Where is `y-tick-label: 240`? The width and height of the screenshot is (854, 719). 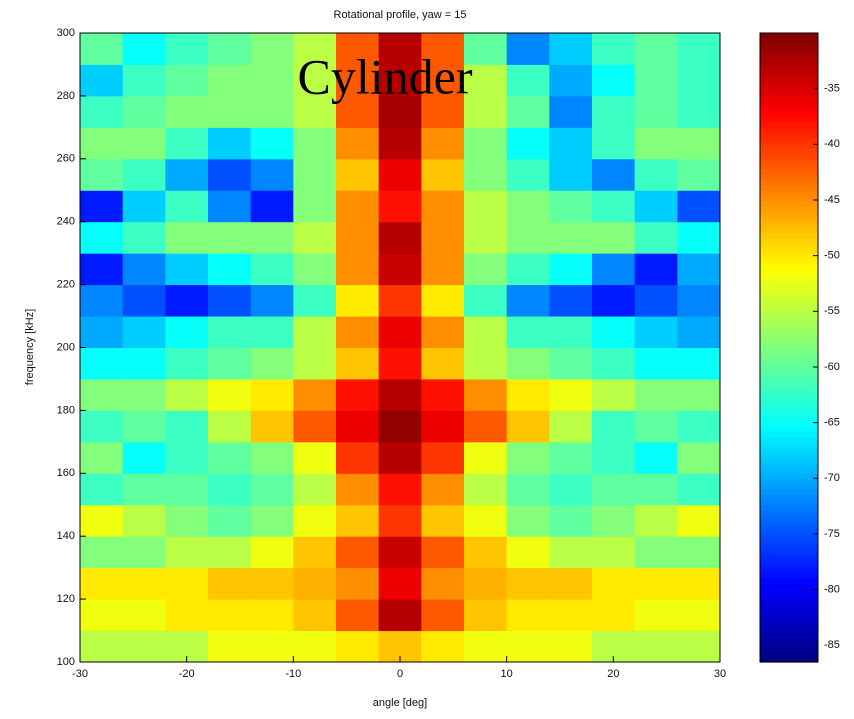 y-tick-label: 240 is located at coordinates (66, 222).